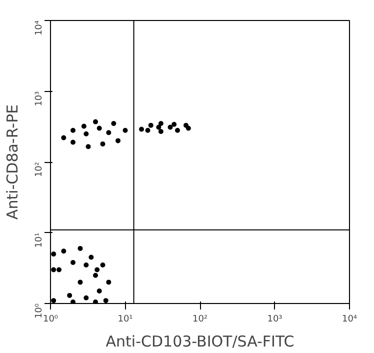 The height and width of the screenshot is (353, 374). What do you see at coordinates (126, 319) in the screenshot?
I see `x-tick-label: 10¹` at bounding box center [126, 319].